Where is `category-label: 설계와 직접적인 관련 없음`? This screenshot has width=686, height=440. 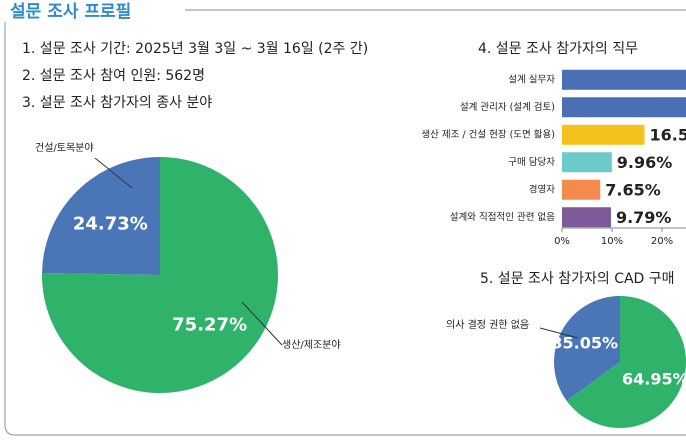 category-label: 설계와 직접적인 관련 없음 is located at coordinates (502, 217).